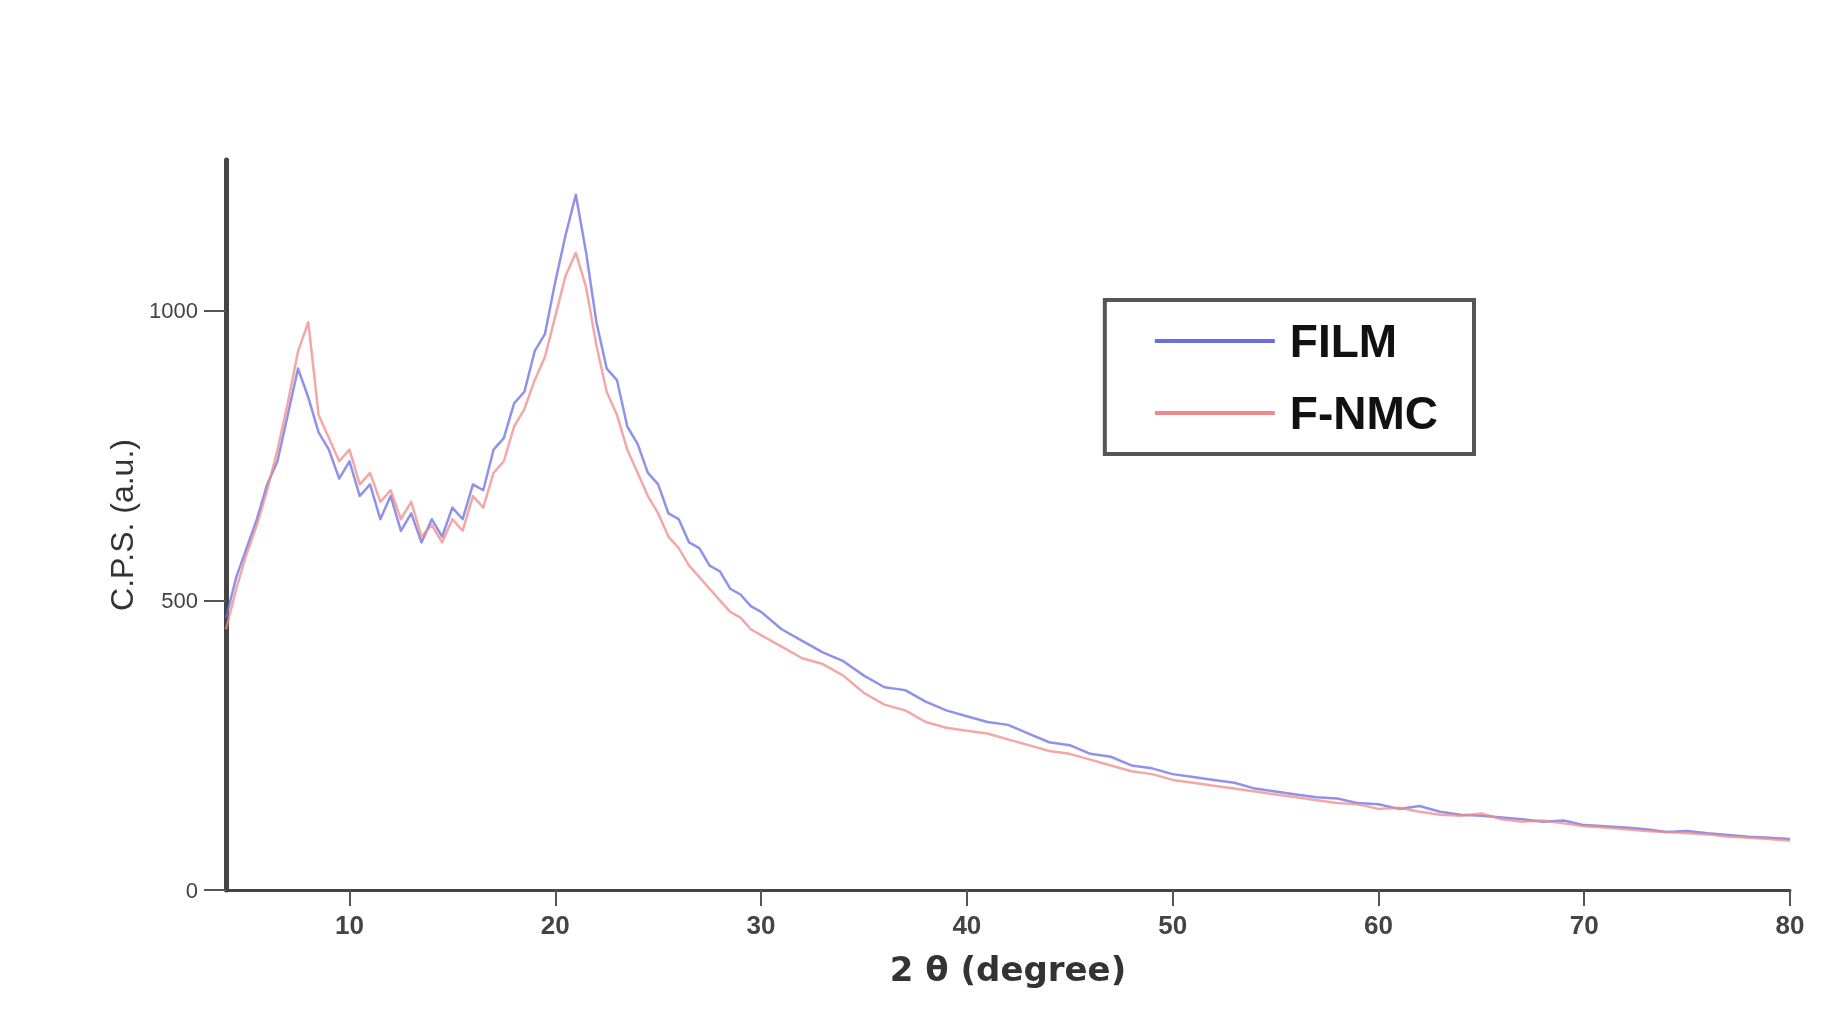  Describe the element at coordinates (191, 890) in the screenshot. I see `y-tick-label: 0` at that location.